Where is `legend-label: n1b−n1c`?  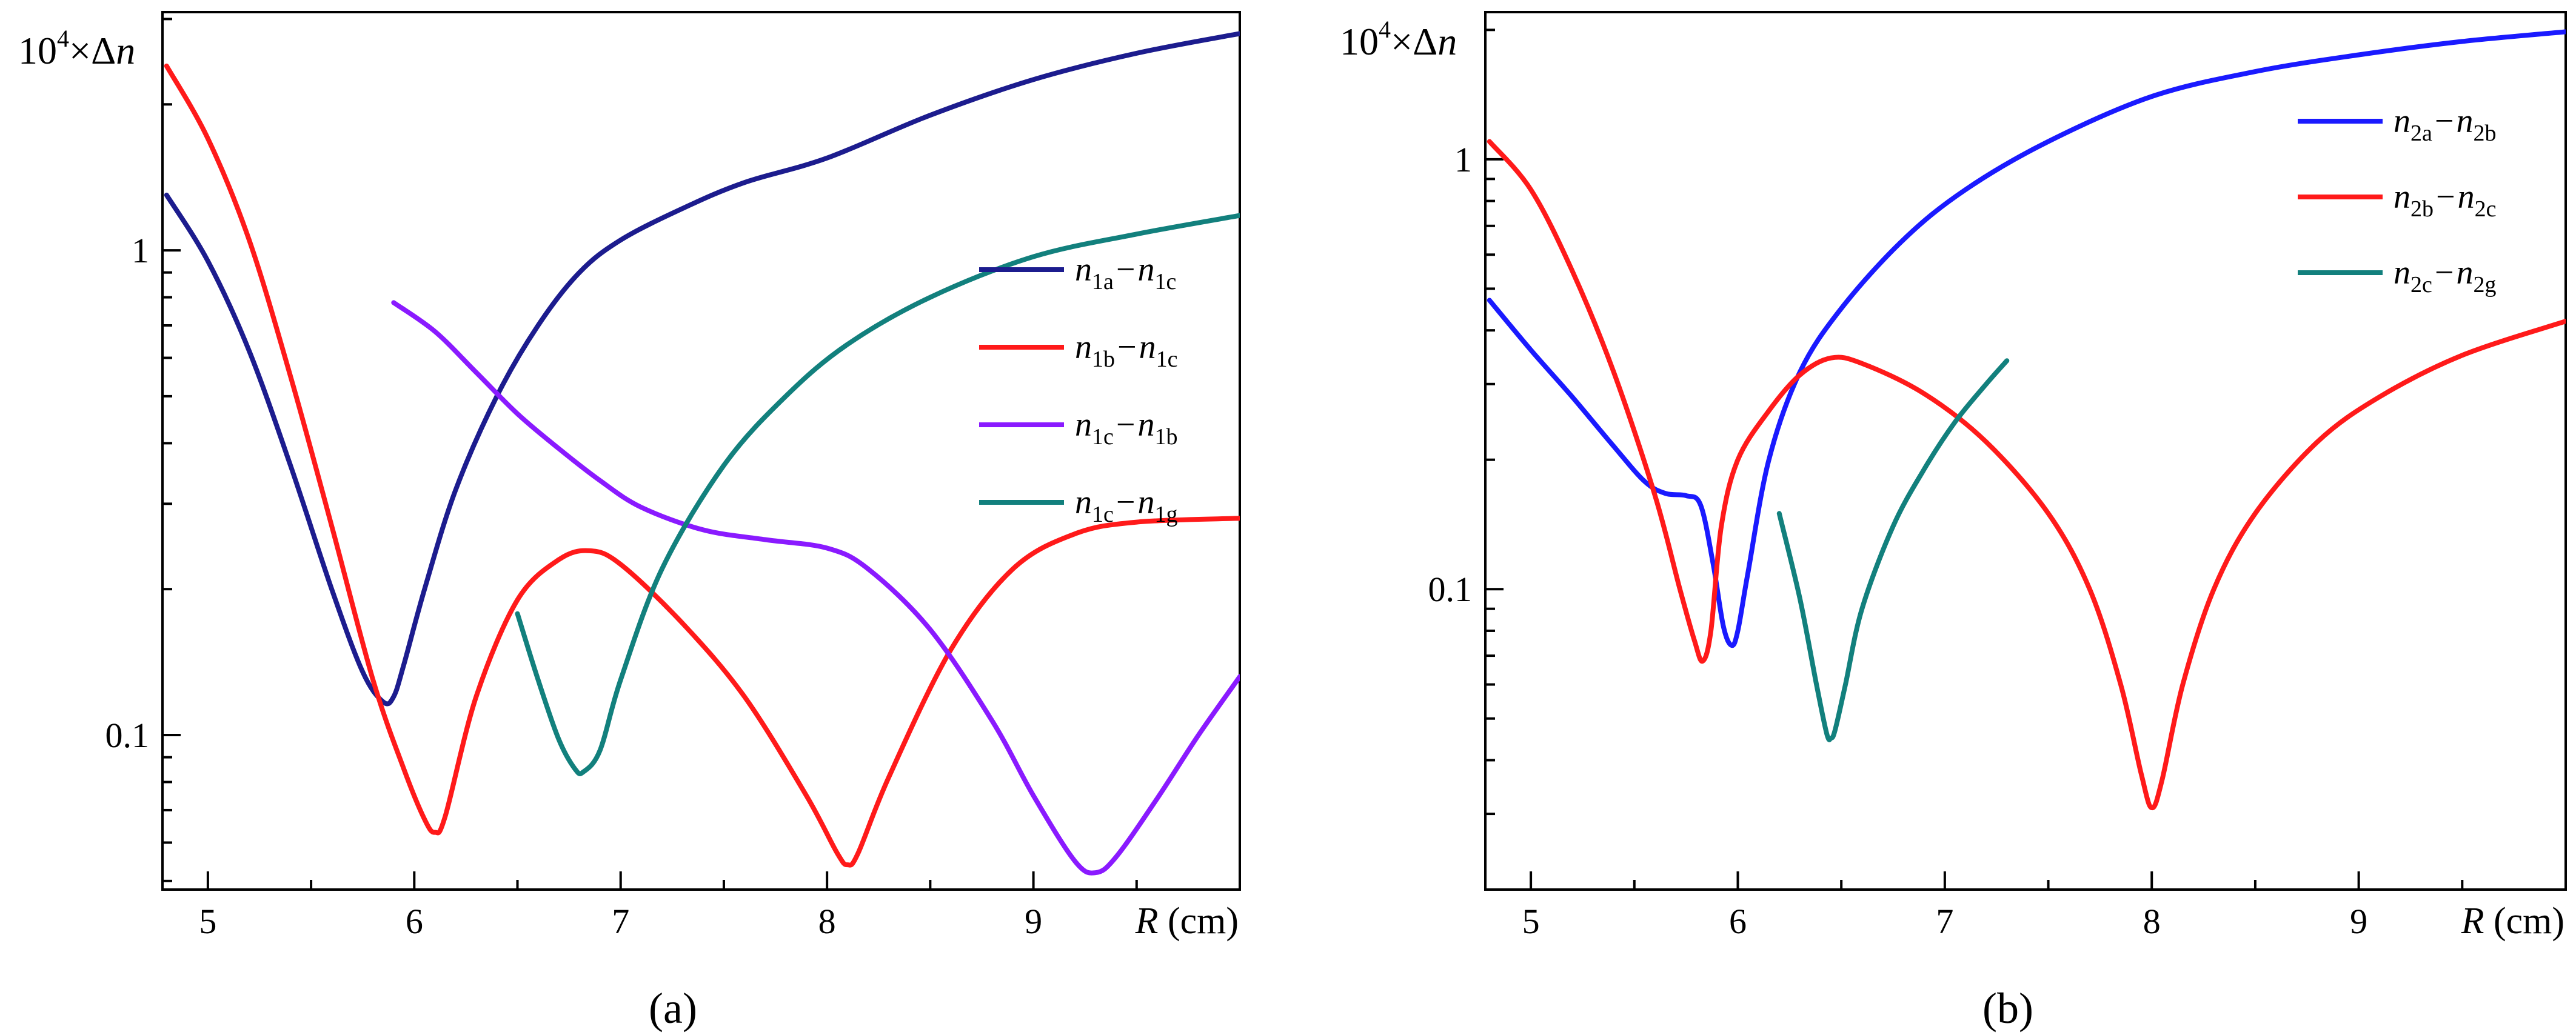 legend-label: n1b−n1c is located at coordinates (1126, 350).